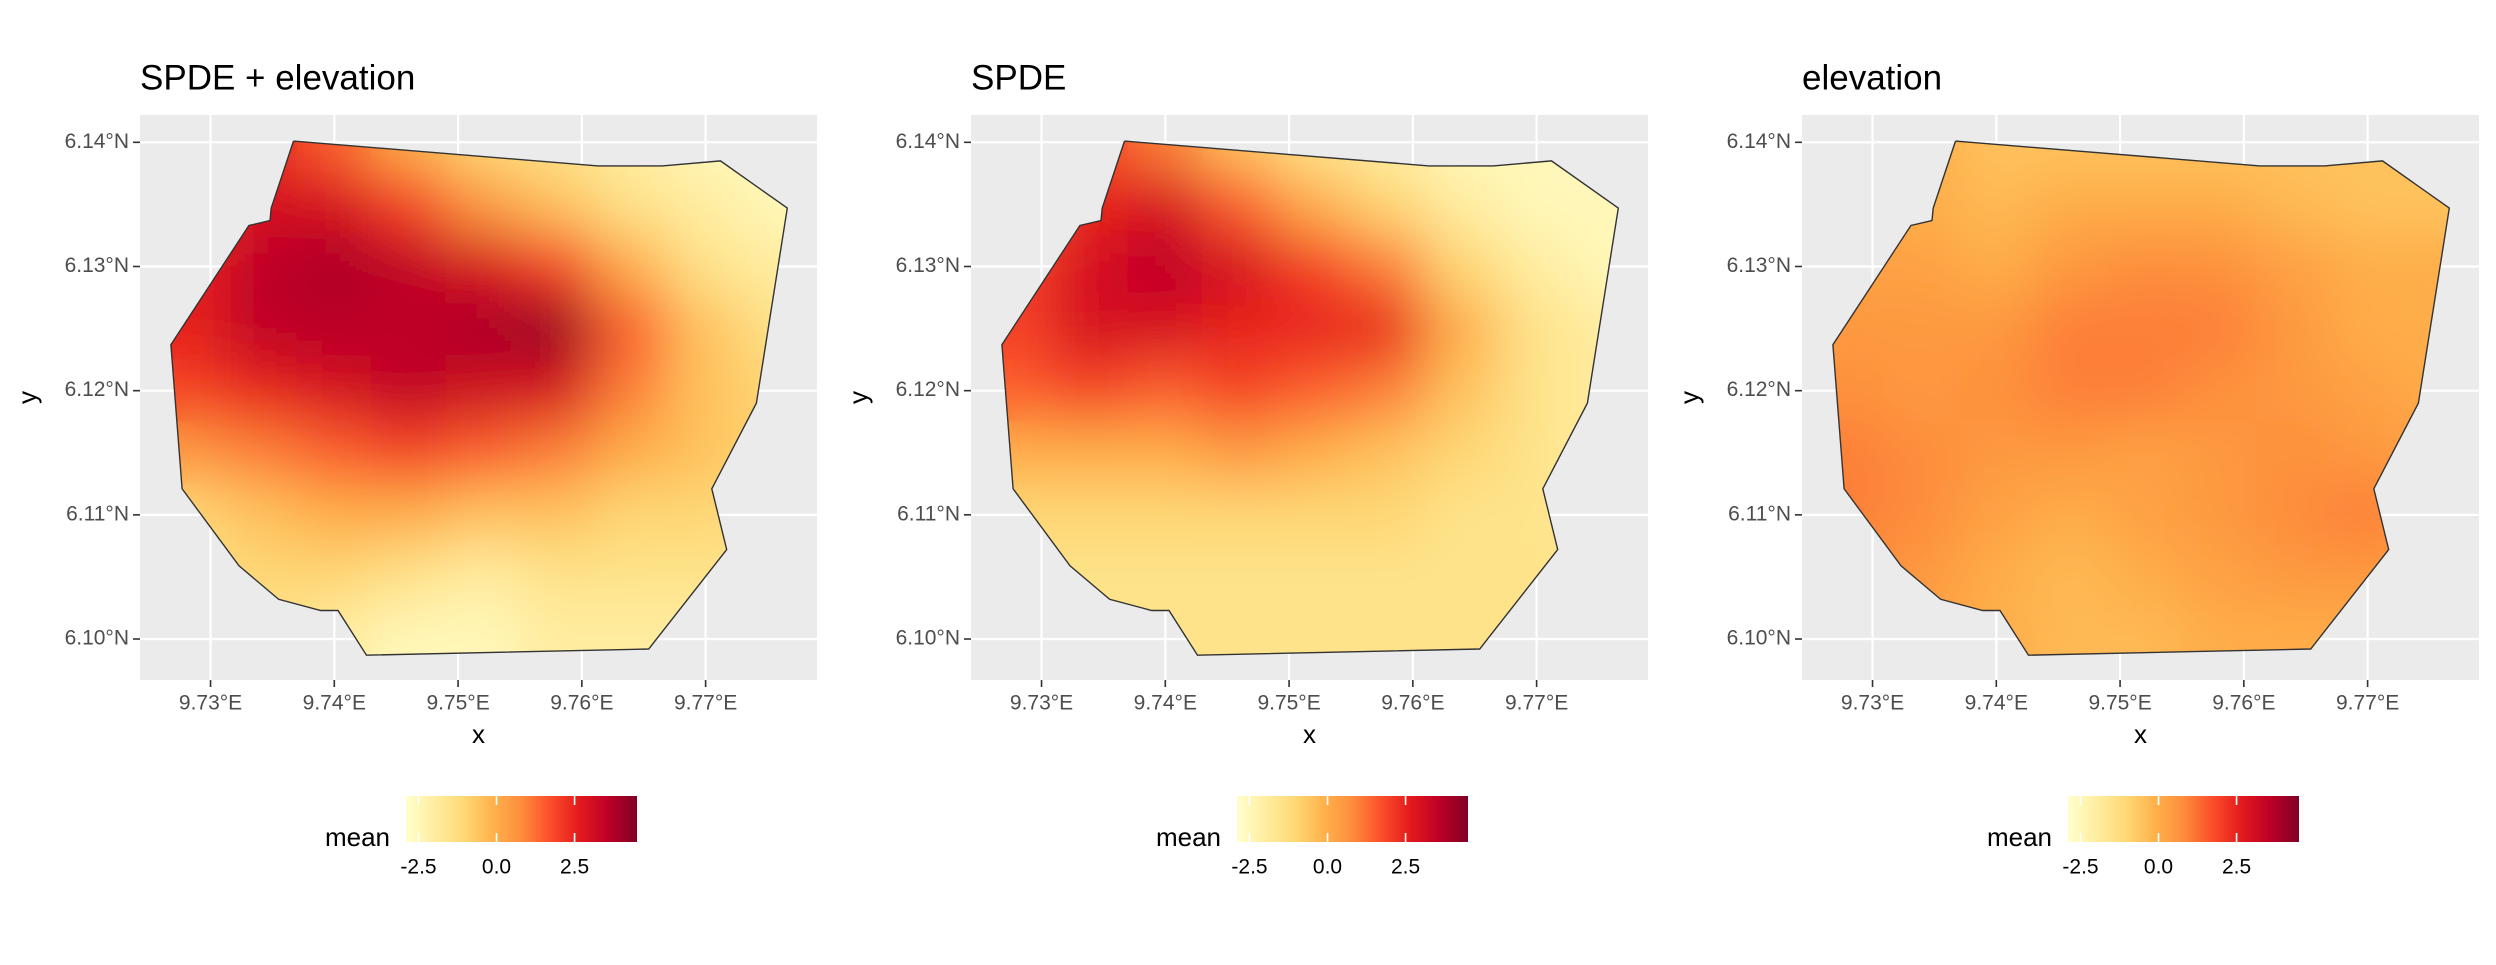  What do you see at coordinates (1759, 265) in the screenshot?
I see `y-tick-label: 6.13°N` at bounding box center [1759, 265].